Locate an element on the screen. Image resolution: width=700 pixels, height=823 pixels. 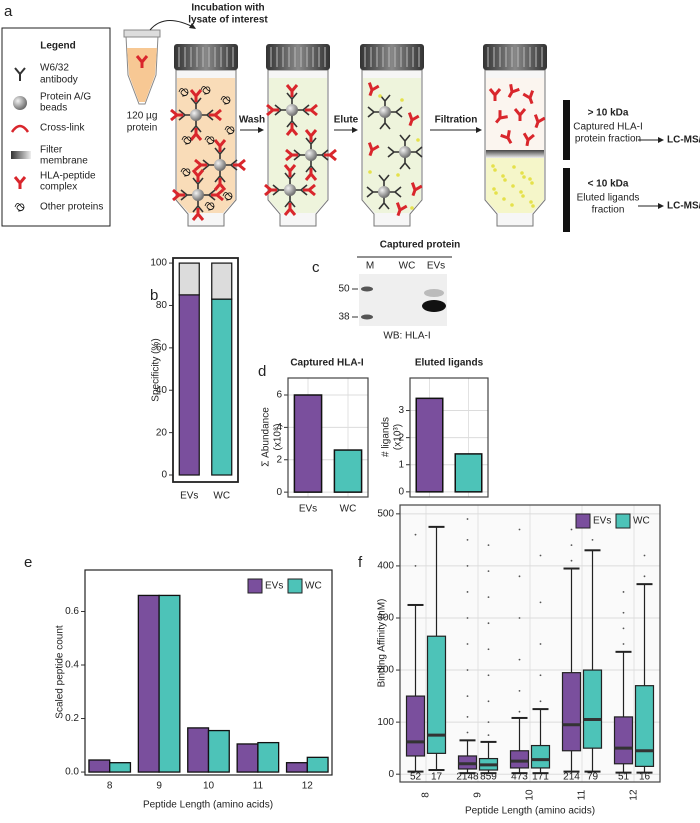
y-tick-label: 0.2 is located at coordinates (72, 718).